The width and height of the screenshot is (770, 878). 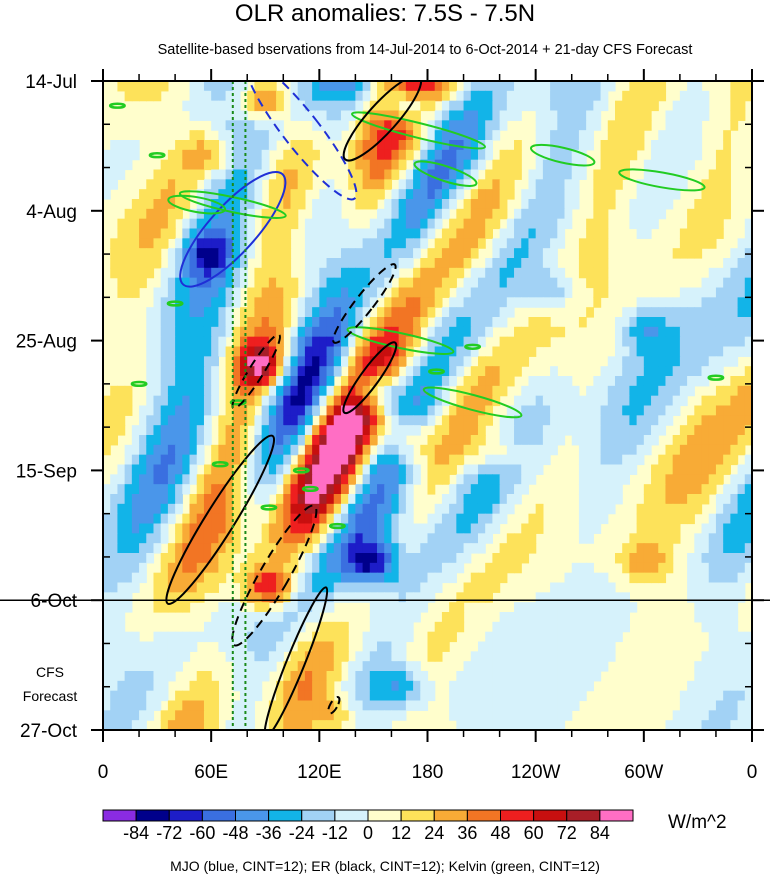 I want to click on colorbar-label: 0, so click(x=368, y=833).